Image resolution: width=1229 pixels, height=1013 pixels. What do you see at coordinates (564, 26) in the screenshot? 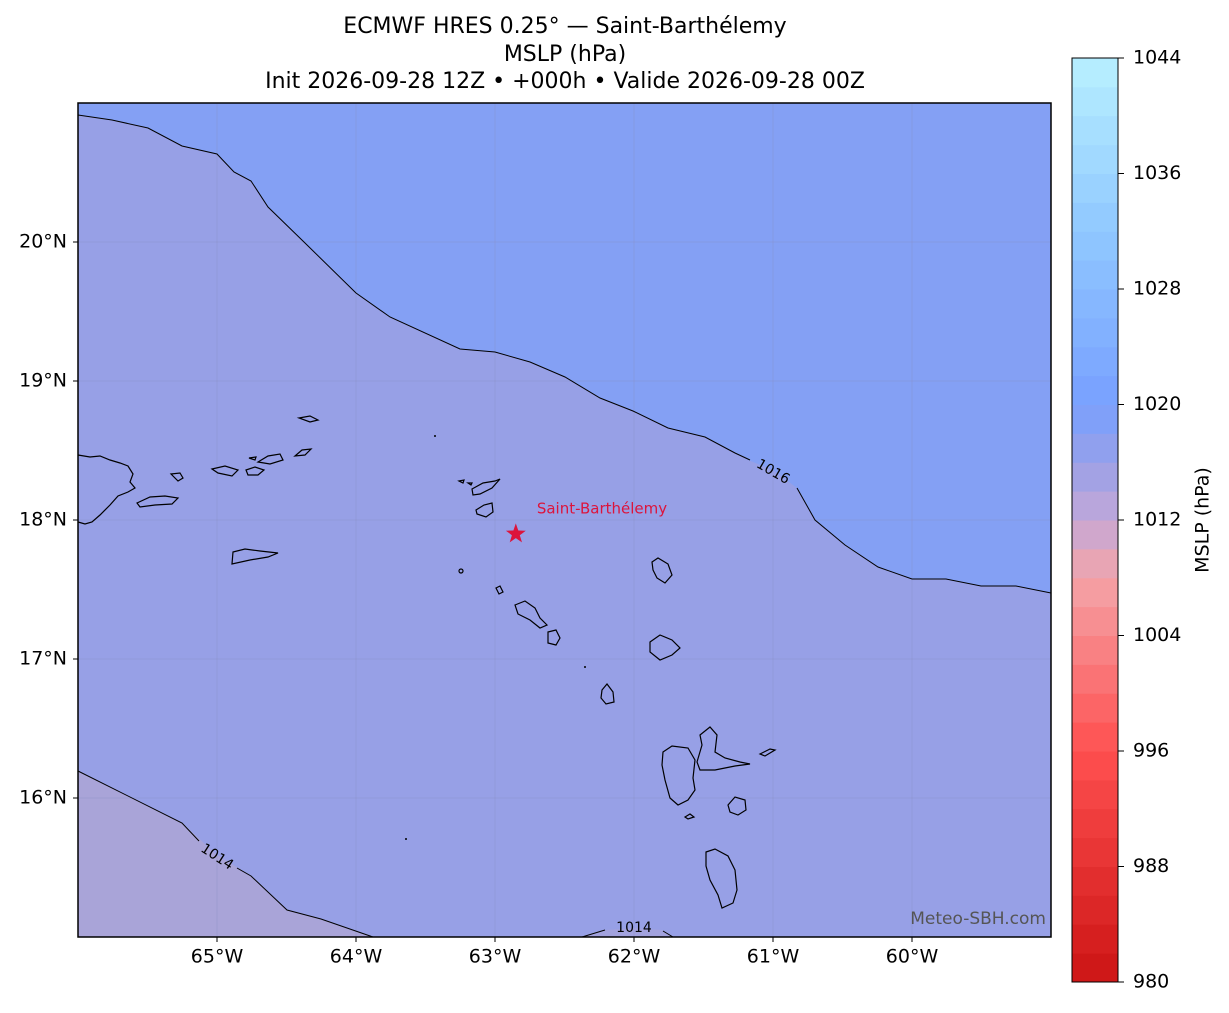
I see `title: ECMWF HRES 0.25° — Saint-Barthélemy` at bounding box center [564, 26].